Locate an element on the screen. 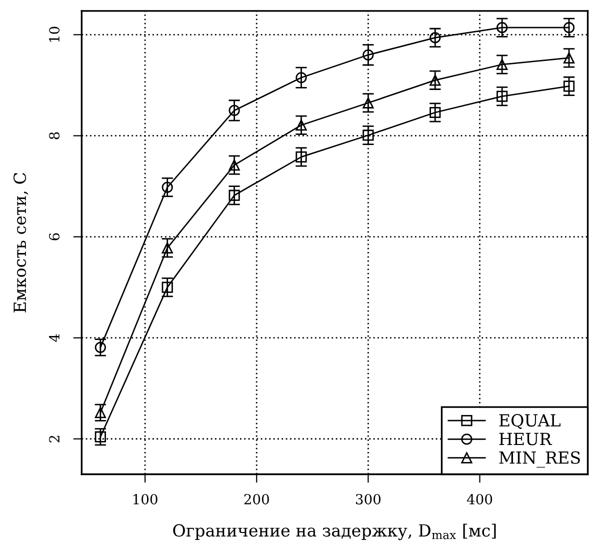 The image size is (594, 547). x-tick-label: 200 is located at coordinates (256, 499).